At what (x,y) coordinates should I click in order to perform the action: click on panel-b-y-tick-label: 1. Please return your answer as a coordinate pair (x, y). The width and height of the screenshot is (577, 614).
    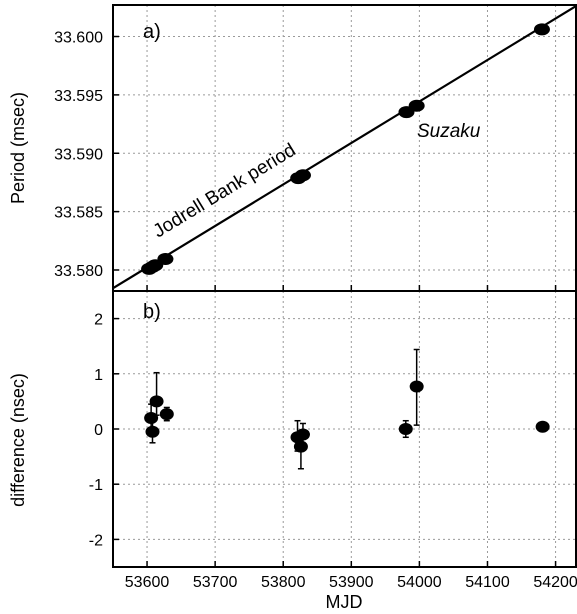
    Looking at the image, I should click on (98, 375).